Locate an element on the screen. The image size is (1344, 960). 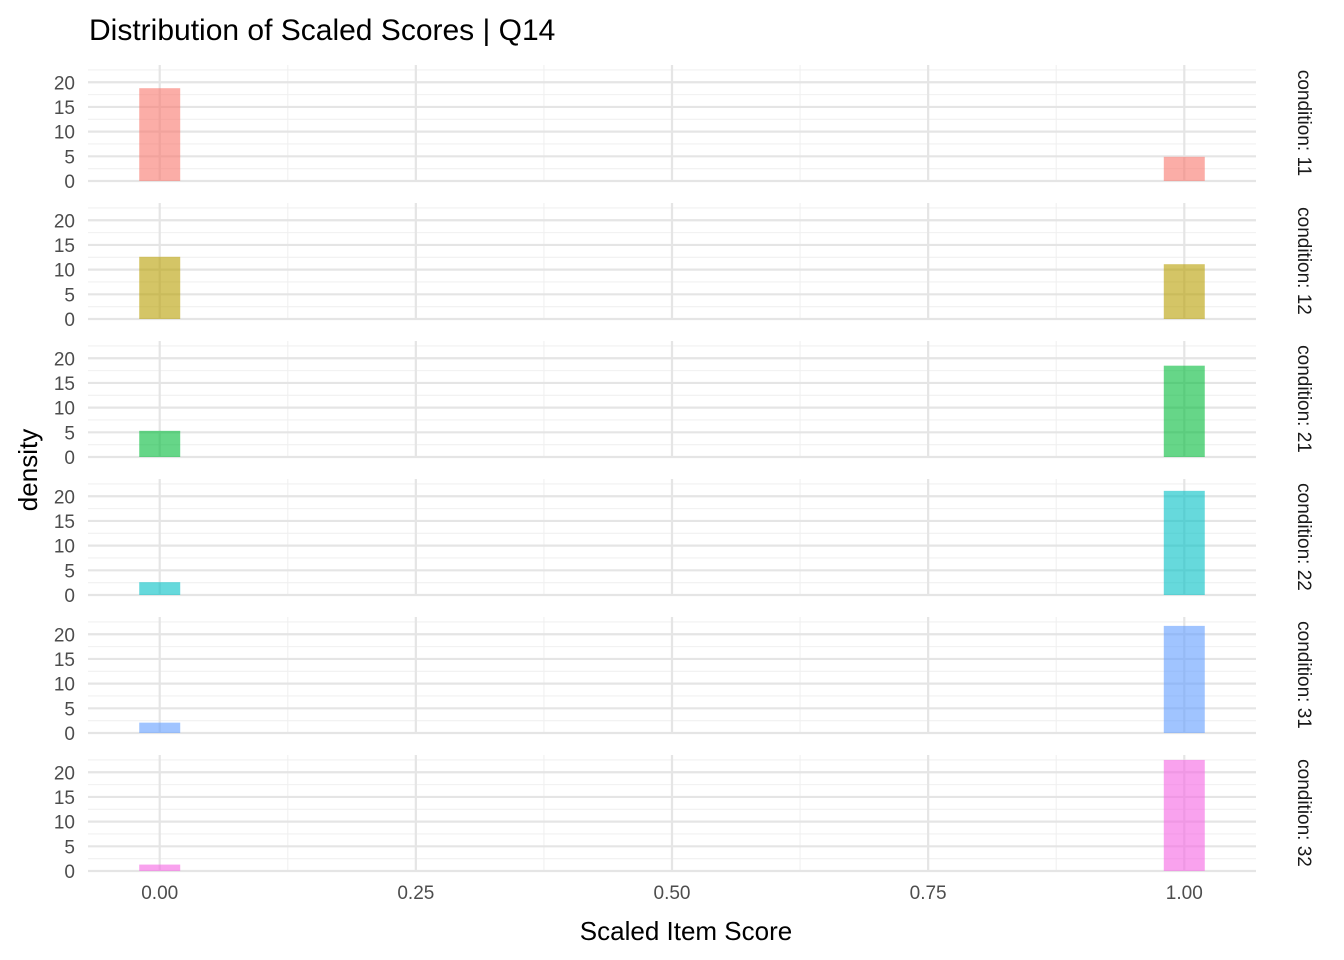
facet-strip-label: condition: 22 is located at coordinates (1303, 537).